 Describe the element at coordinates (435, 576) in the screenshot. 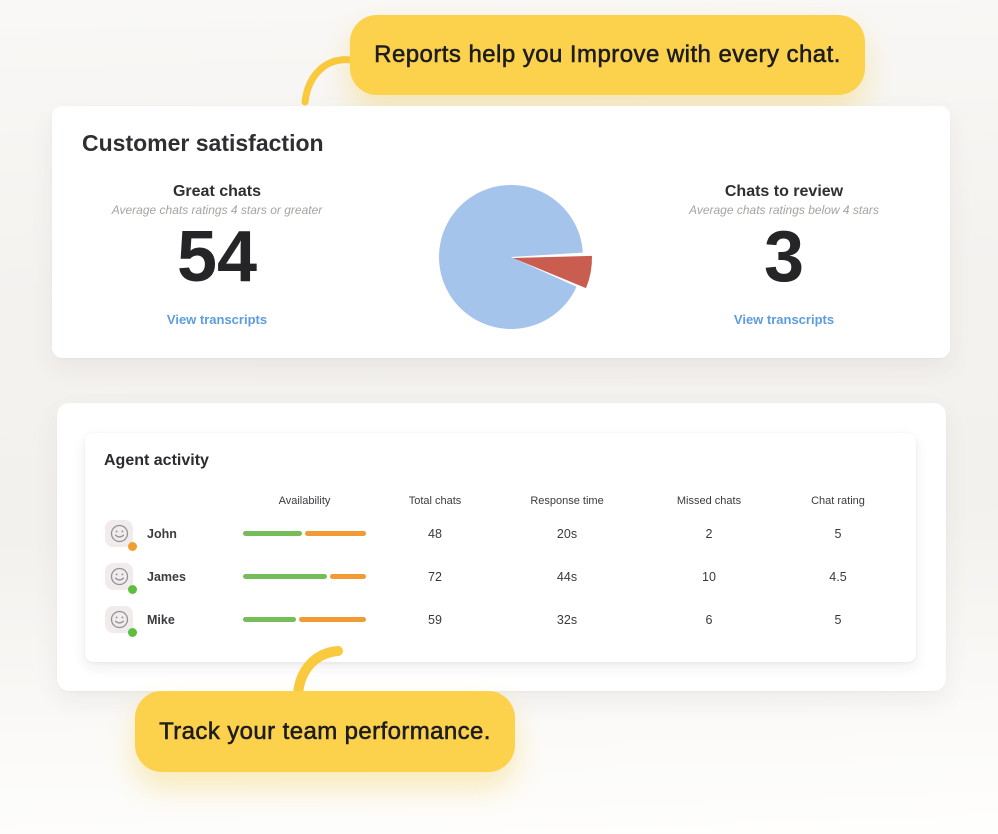

I see `total-chats-cell: 72` at that location.